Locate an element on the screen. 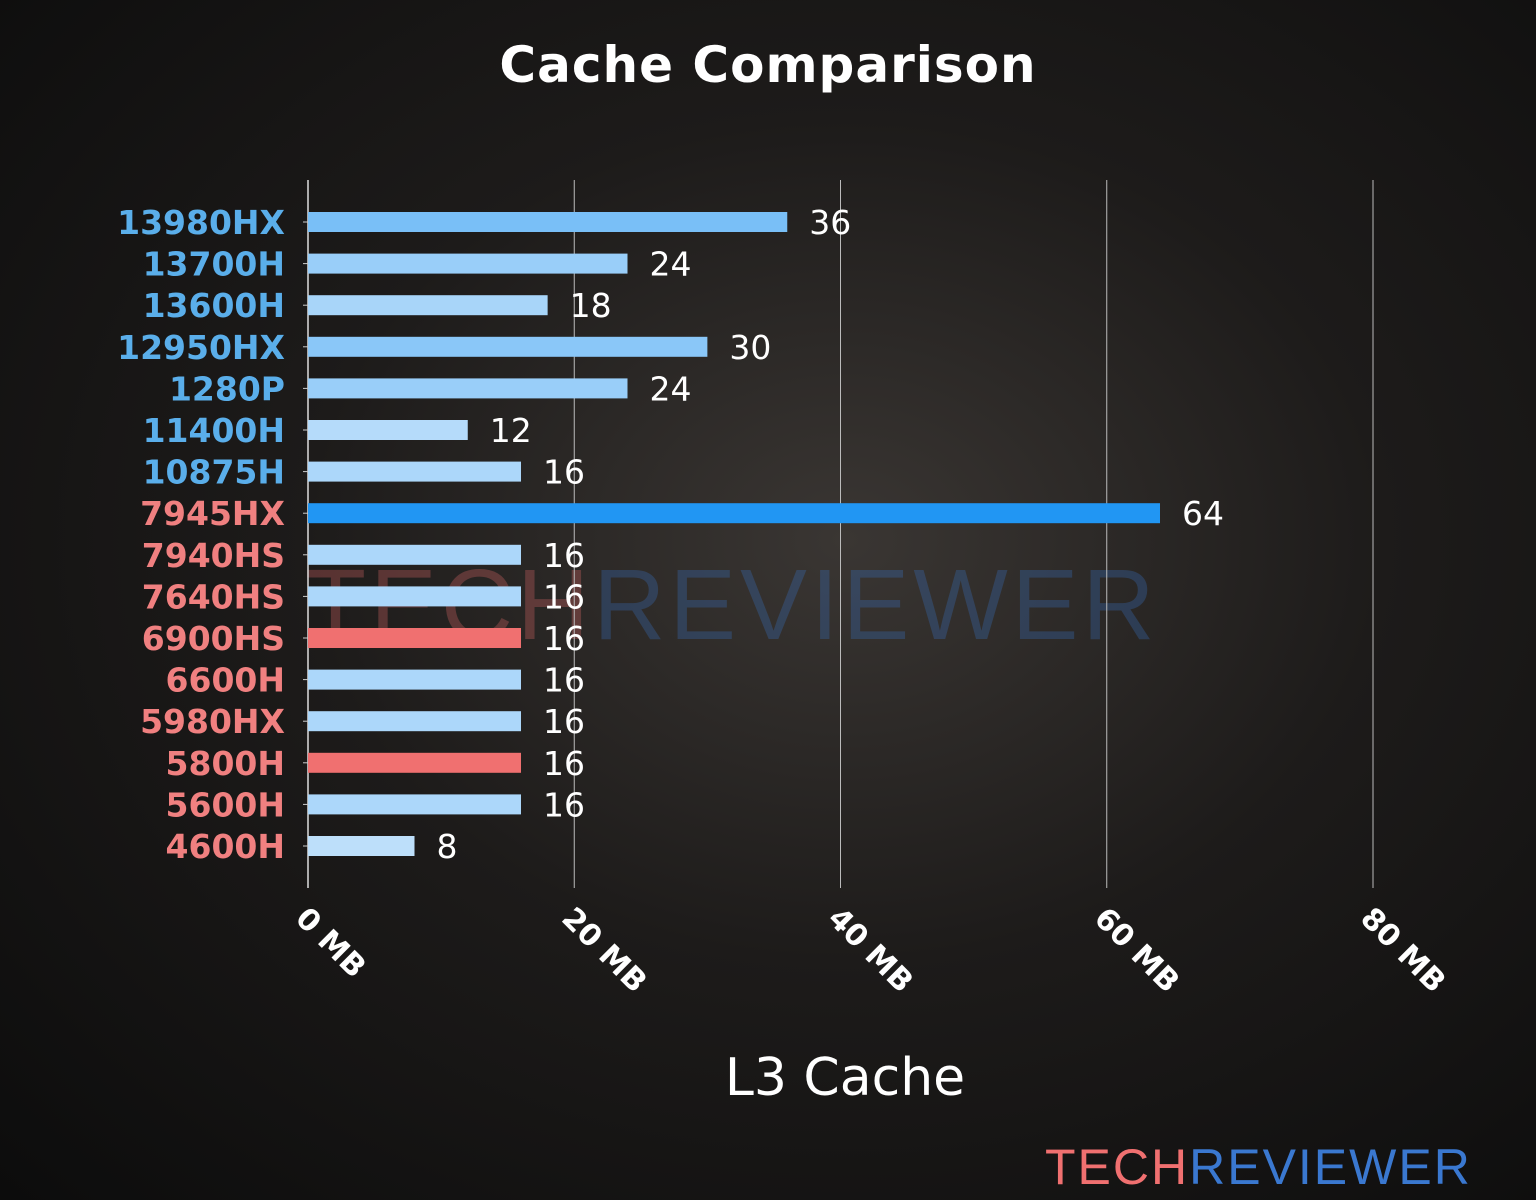 The image size is (1536, 1200). y-tick-label: 1280P is located at coordinates (227, 388).